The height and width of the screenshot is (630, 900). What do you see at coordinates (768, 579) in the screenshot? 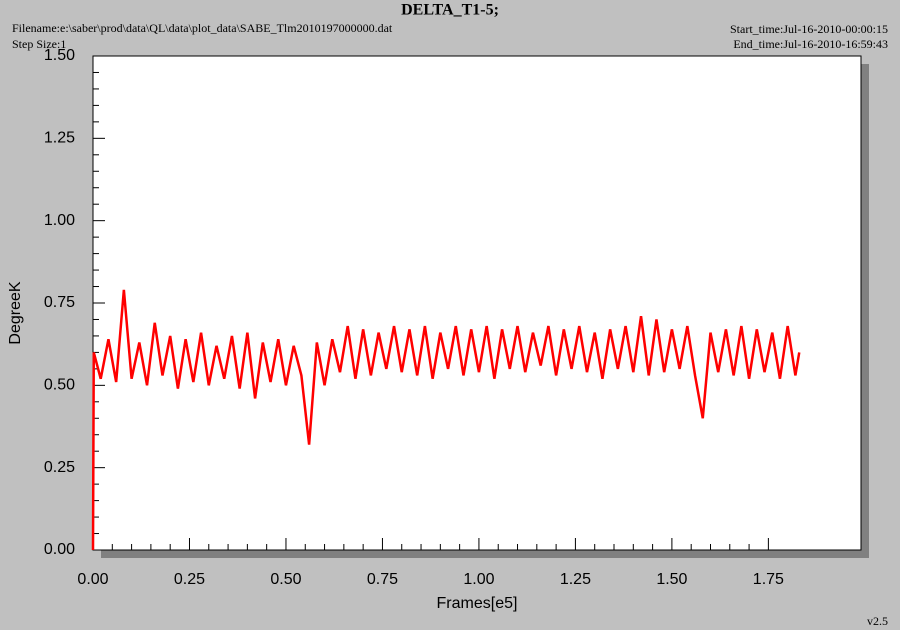
I see `x-tick-label: 1.75` at bounding box center [768, 579].